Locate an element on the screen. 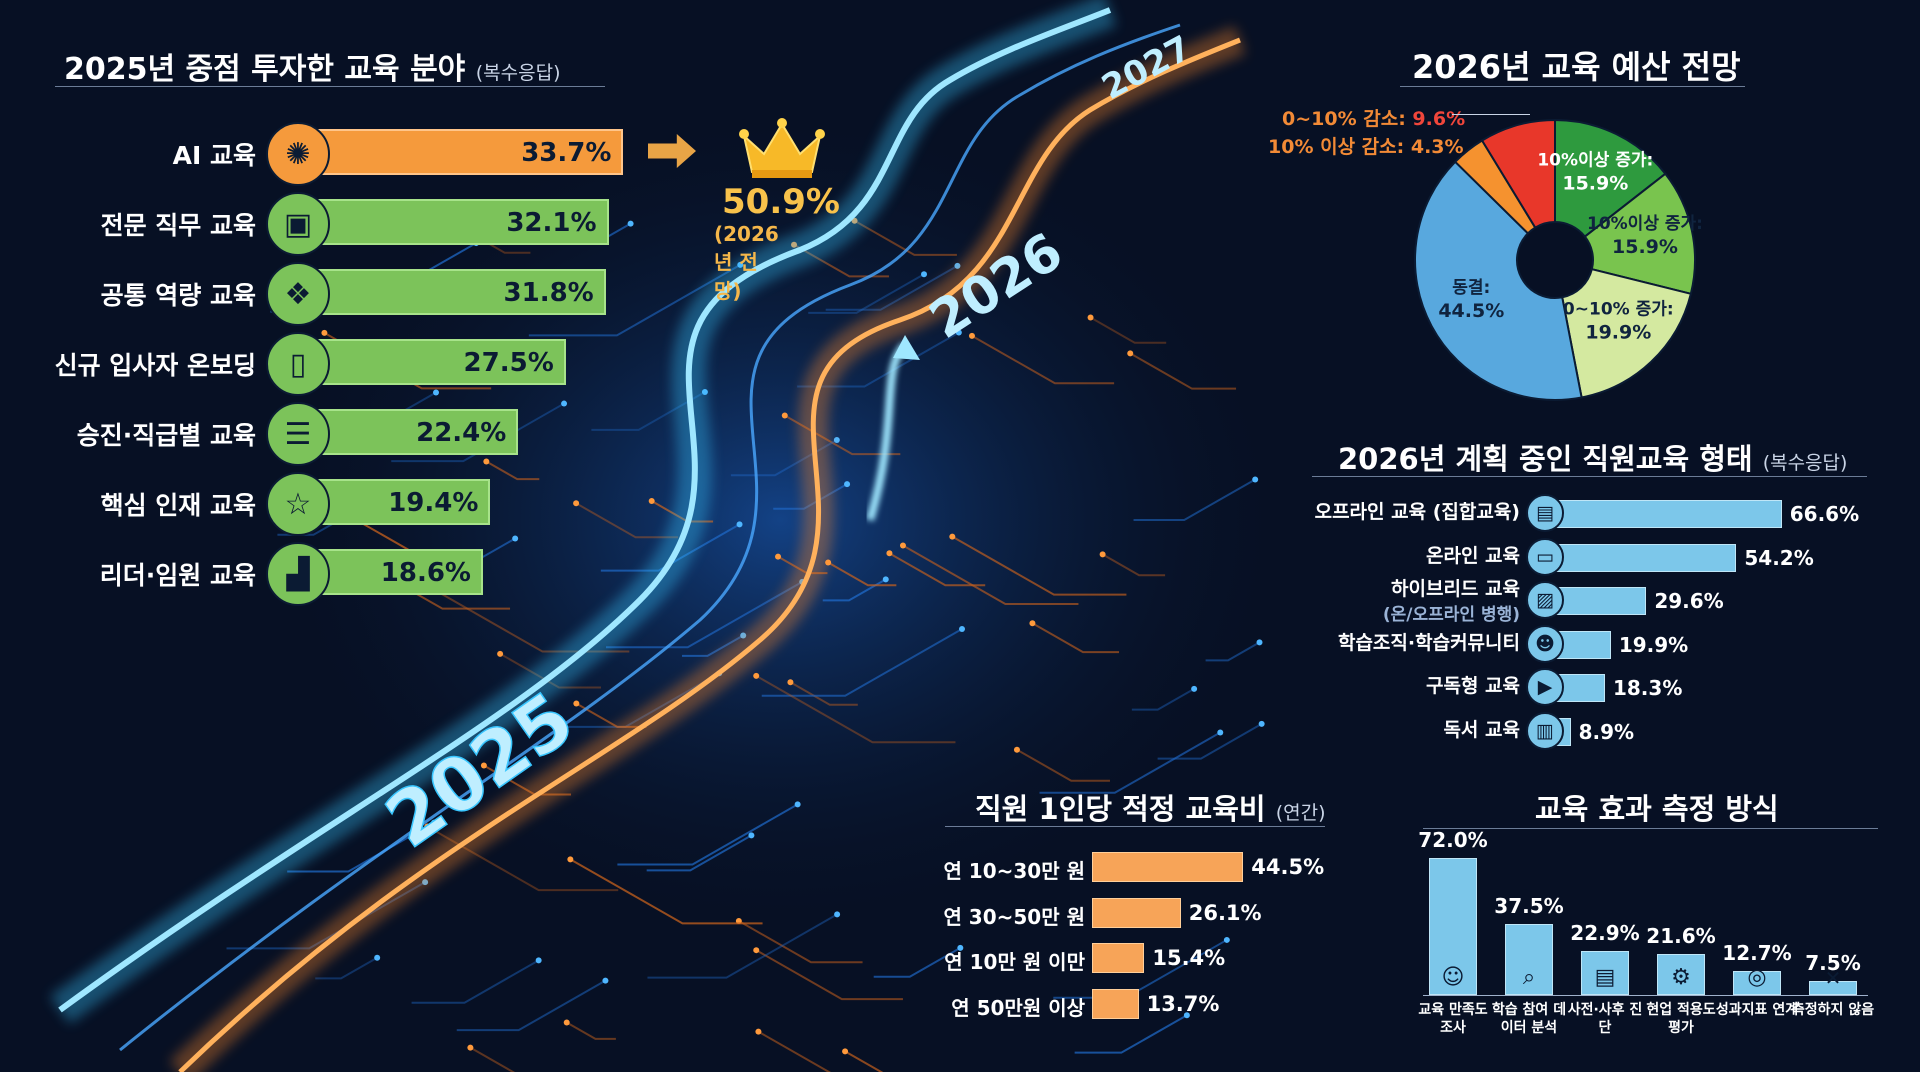 This screenshot has width=1920, height=1072. format-category-label: 하이브리드 교육 is located at coordinates (1455, 589).